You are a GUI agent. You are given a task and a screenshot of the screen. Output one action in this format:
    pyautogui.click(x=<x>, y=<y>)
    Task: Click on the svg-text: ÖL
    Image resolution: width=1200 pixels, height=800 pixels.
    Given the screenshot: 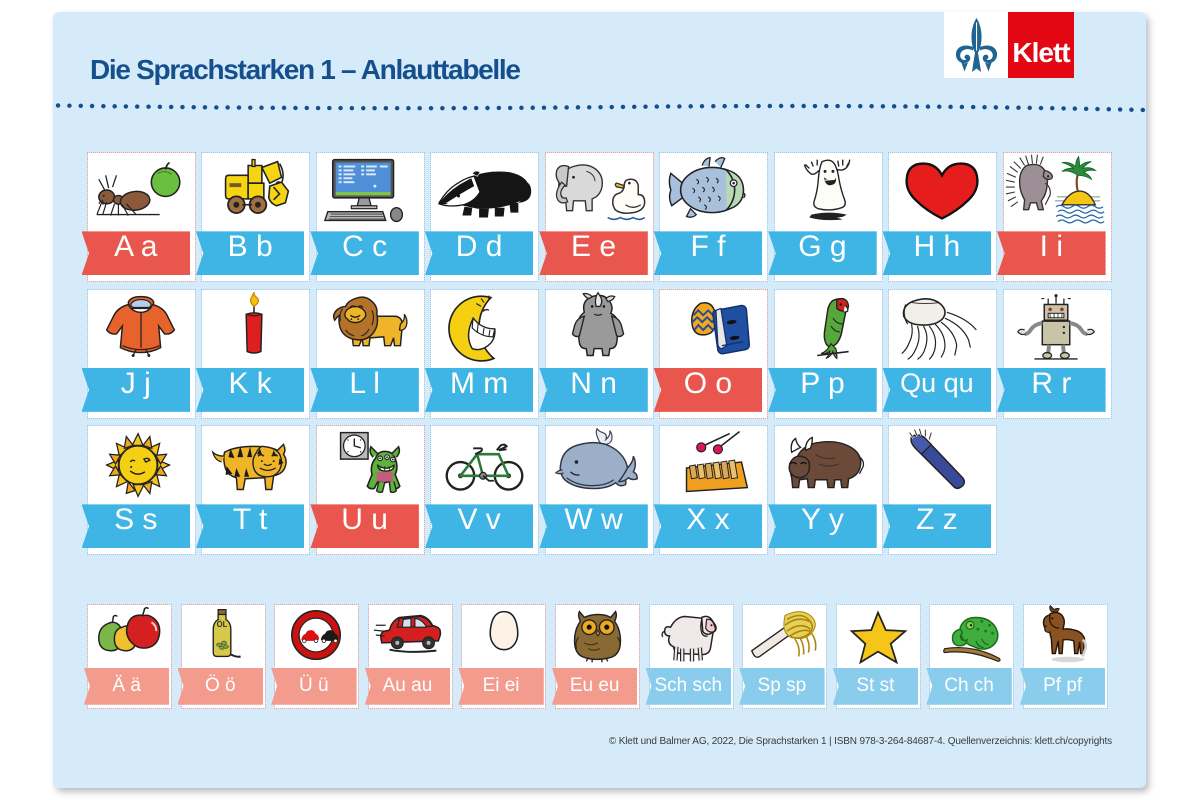 What is the action you would take?
    pyautogui.click(x=221, y=625)
    